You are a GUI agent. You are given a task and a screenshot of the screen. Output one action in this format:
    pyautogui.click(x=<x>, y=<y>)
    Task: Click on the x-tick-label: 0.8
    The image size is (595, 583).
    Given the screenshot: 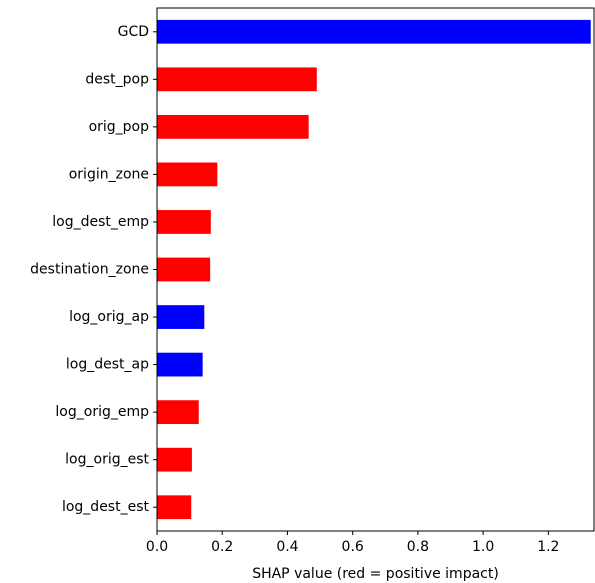 What is the action you would take?
    pyautogui.click(x=418, y=547)
    